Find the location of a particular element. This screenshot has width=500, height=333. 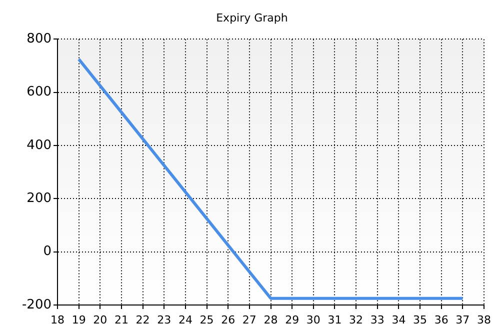

x-tick-label: 21 is located at coordinates (121, 319).